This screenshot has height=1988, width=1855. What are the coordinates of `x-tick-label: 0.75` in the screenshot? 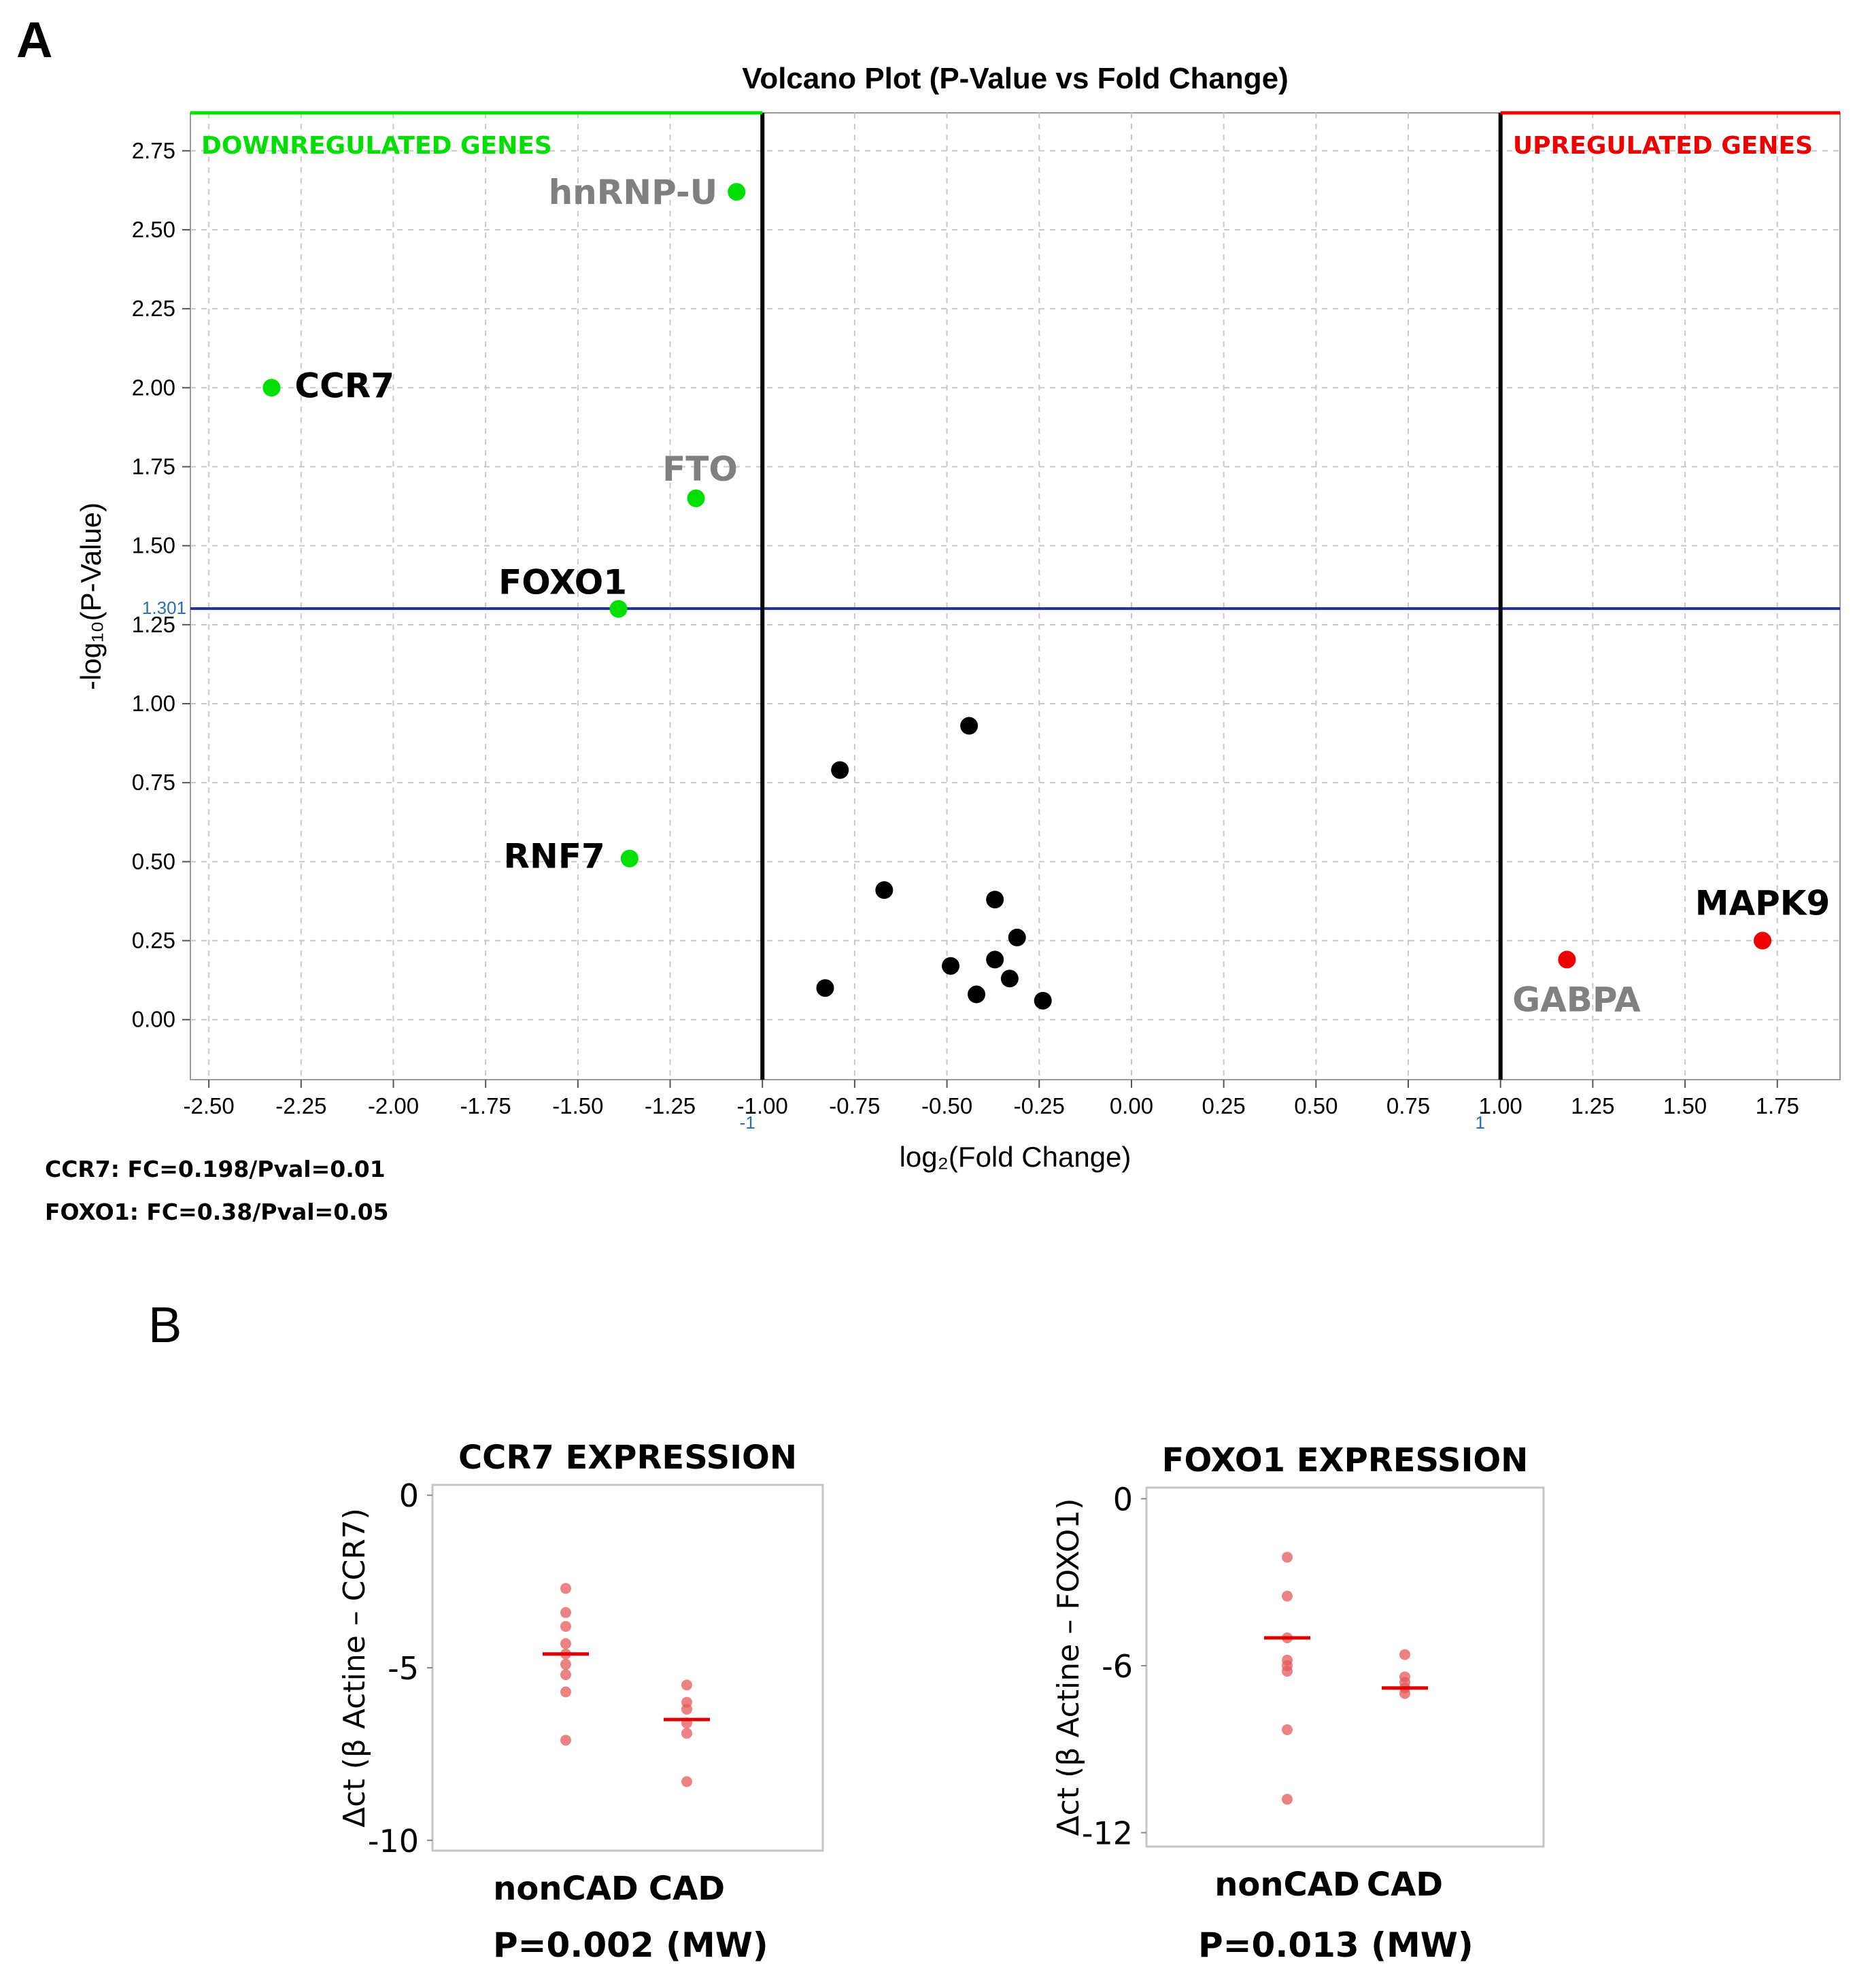 It's located at (1408, 1105).